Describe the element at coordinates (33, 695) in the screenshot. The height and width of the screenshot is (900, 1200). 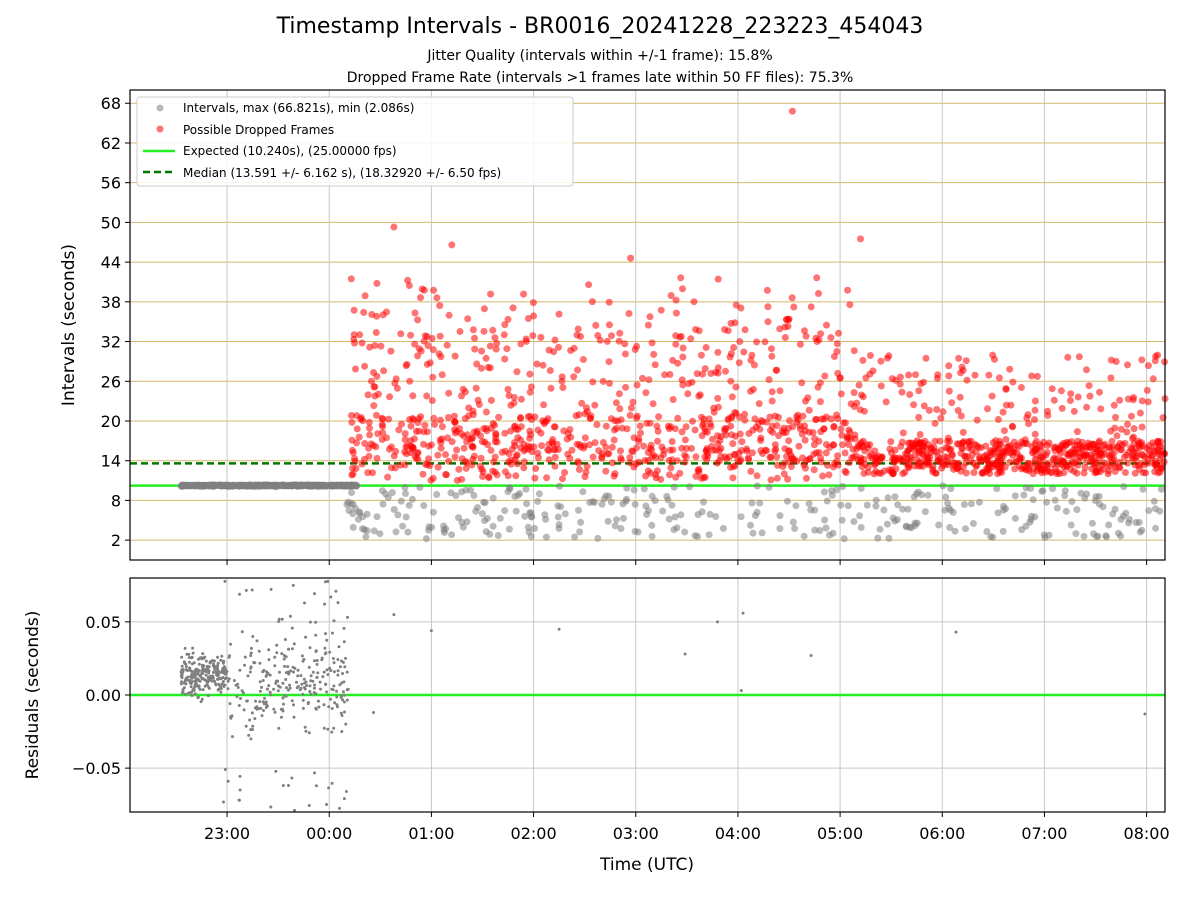
I see `residuals-y-axis-label: Residuals (seconds)` at that location.